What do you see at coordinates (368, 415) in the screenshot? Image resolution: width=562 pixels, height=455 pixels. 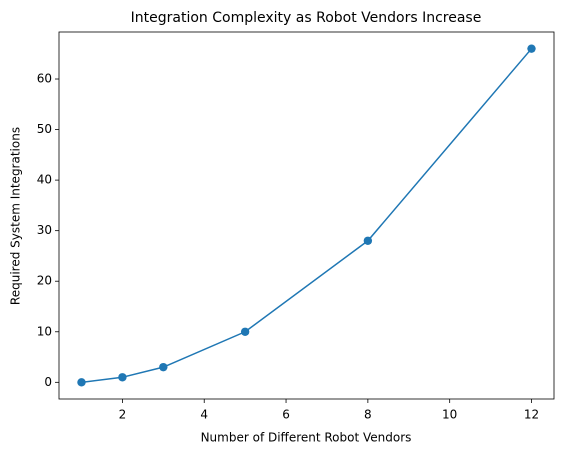 I see `x-tick-label: 8` at bounding box center [368, 415].